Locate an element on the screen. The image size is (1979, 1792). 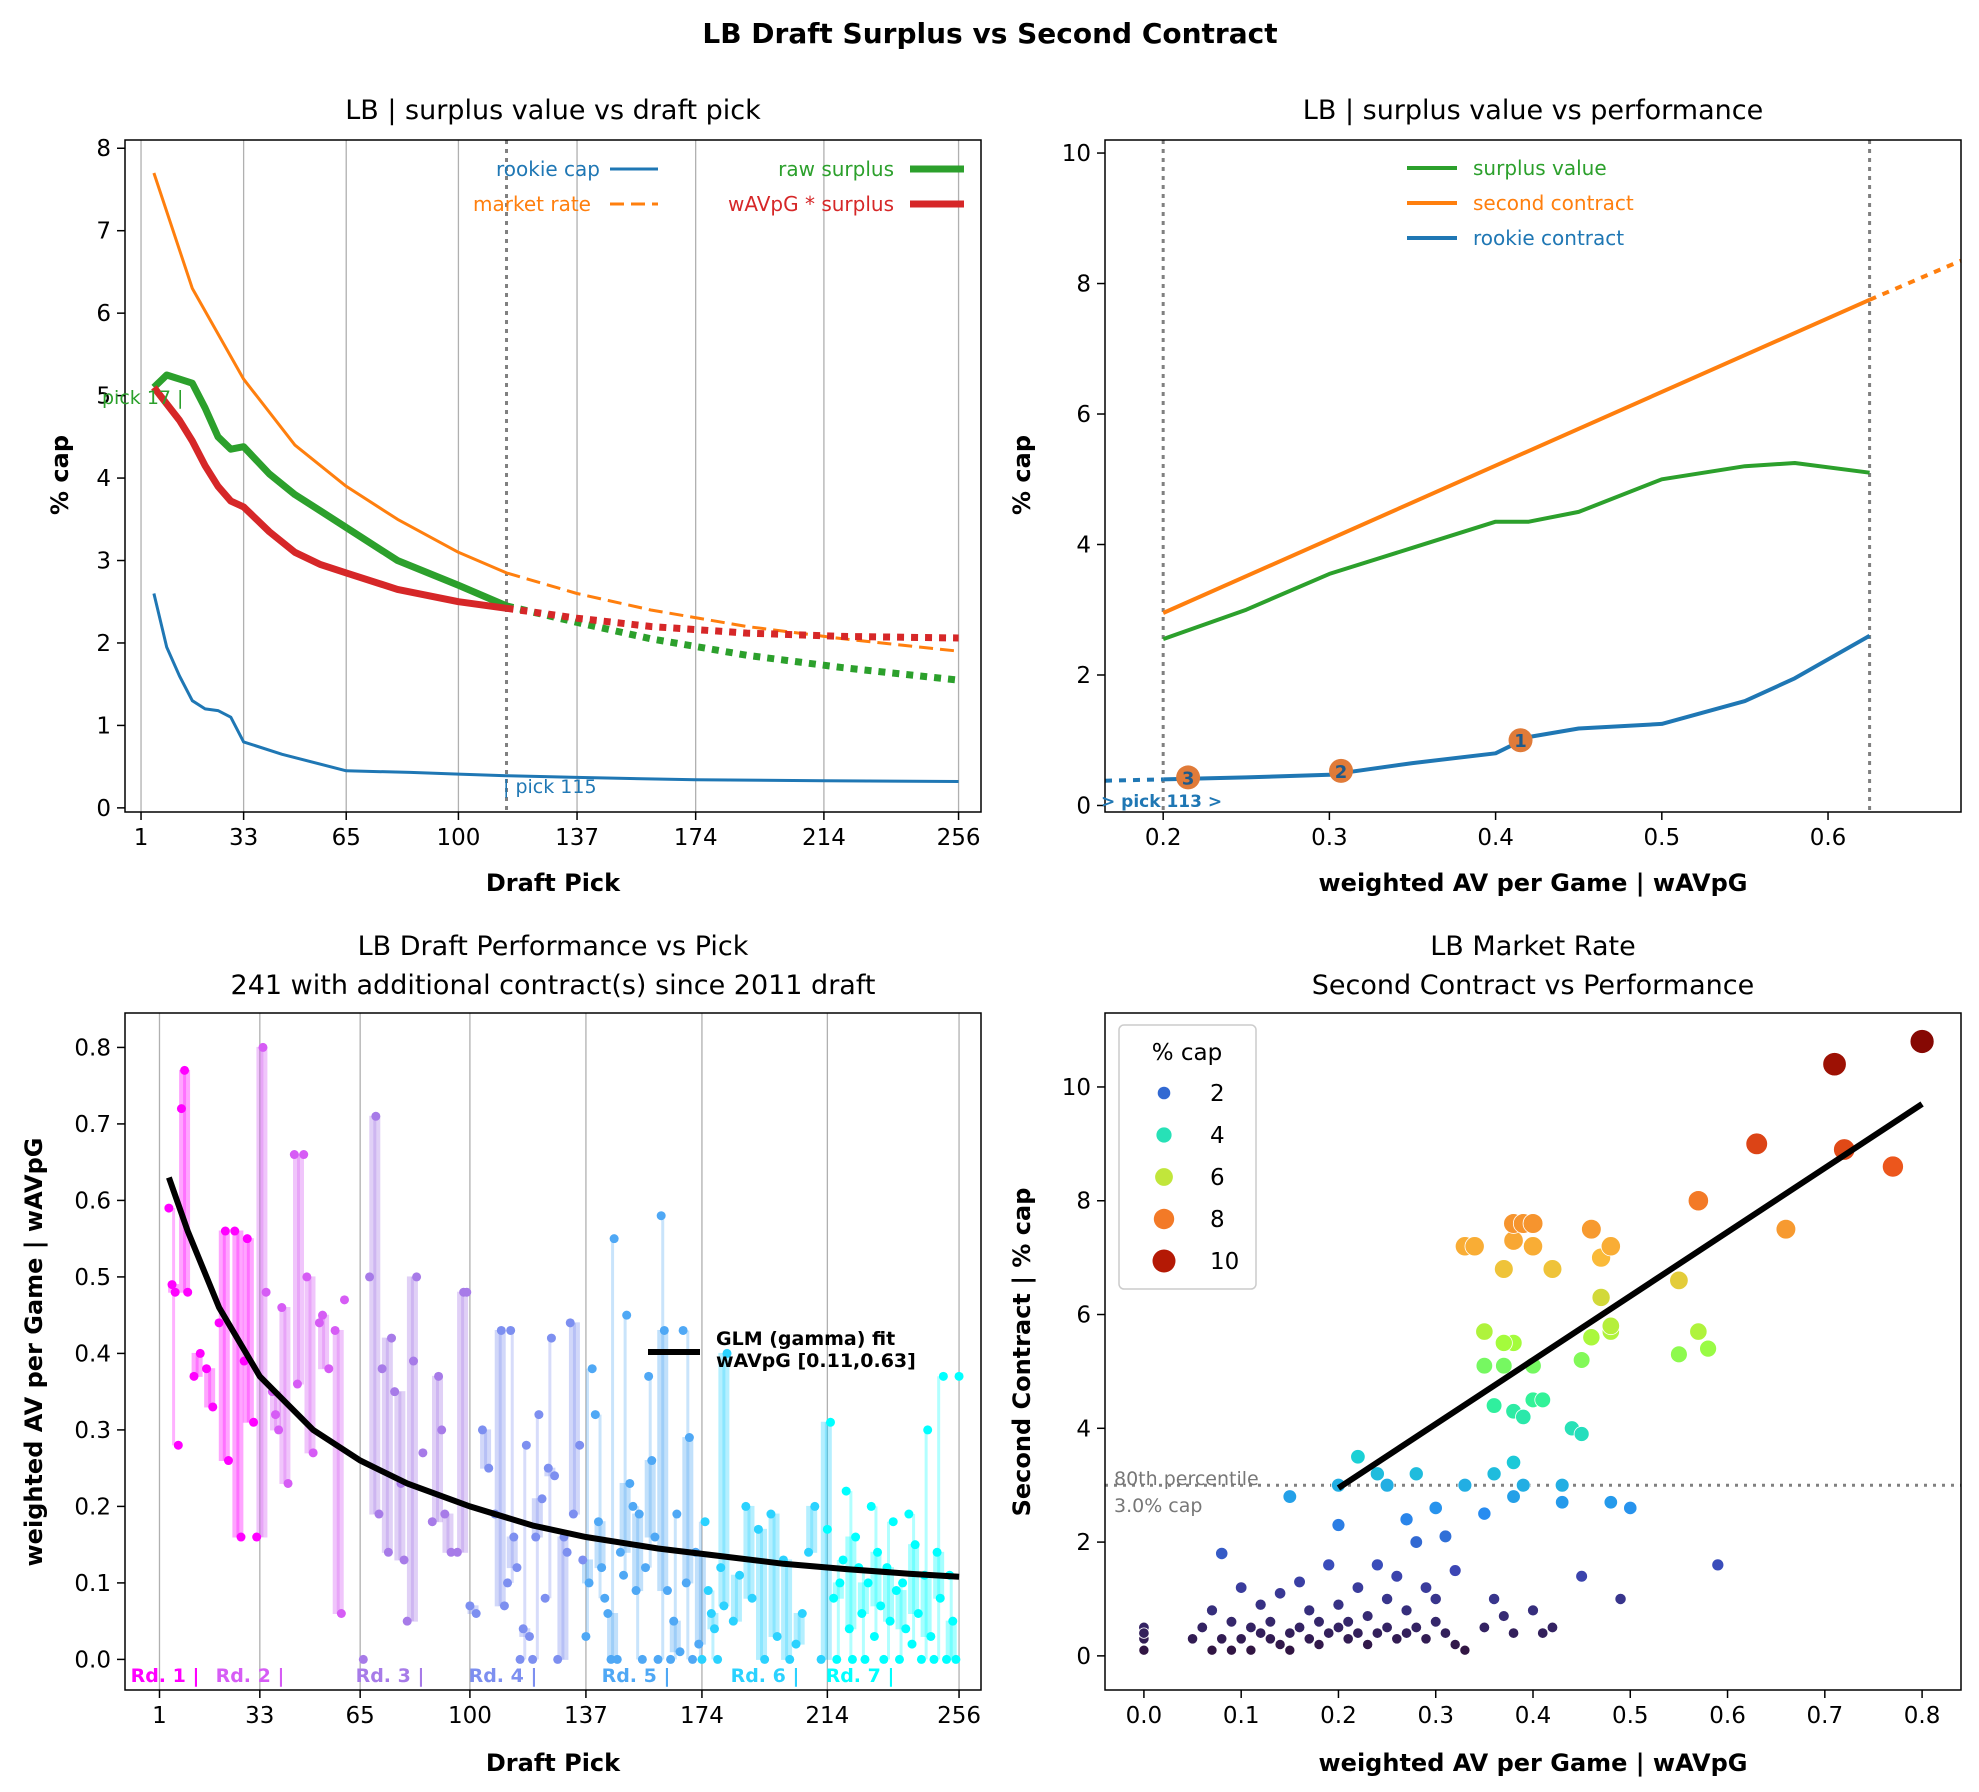
legend-label-raw-surplus: raw surplus is located at coordinates (836, 169).